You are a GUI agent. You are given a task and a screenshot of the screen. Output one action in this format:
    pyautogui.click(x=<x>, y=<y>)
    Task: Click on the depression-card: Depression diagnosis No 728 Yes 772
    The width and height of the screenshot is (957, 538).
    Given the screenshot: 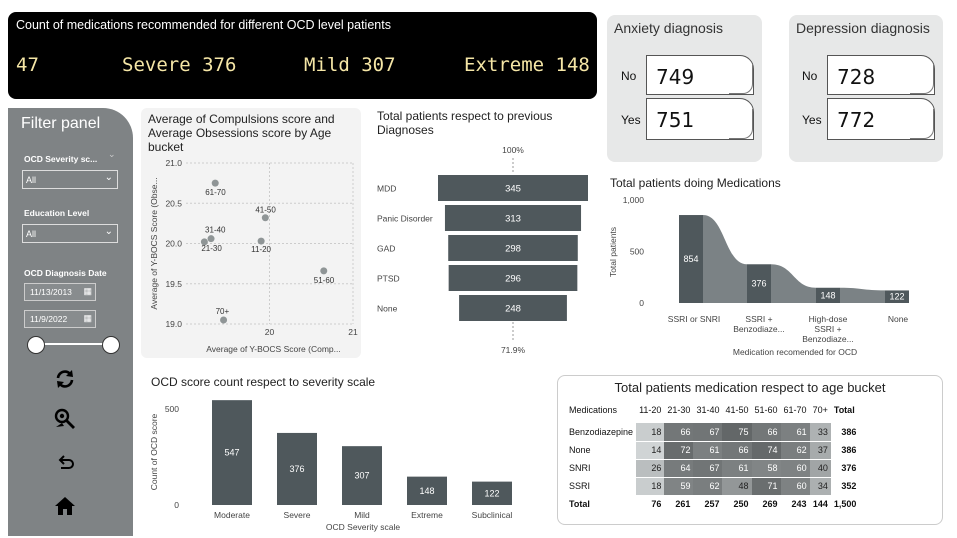 What is the action you would take?
    pyautogui.click(x=866, y=88)
    